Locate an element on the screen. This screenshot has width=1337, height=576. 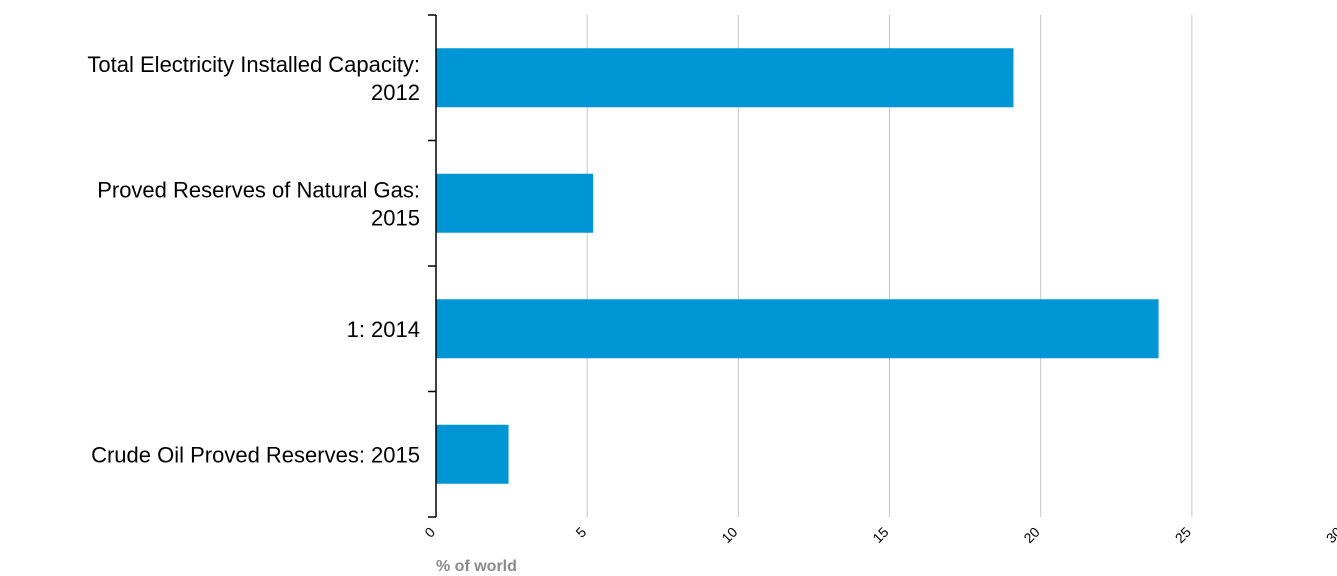
x-tick-labels: 0 5 10 15 20 25 30 is located at coordinates (879, 535).